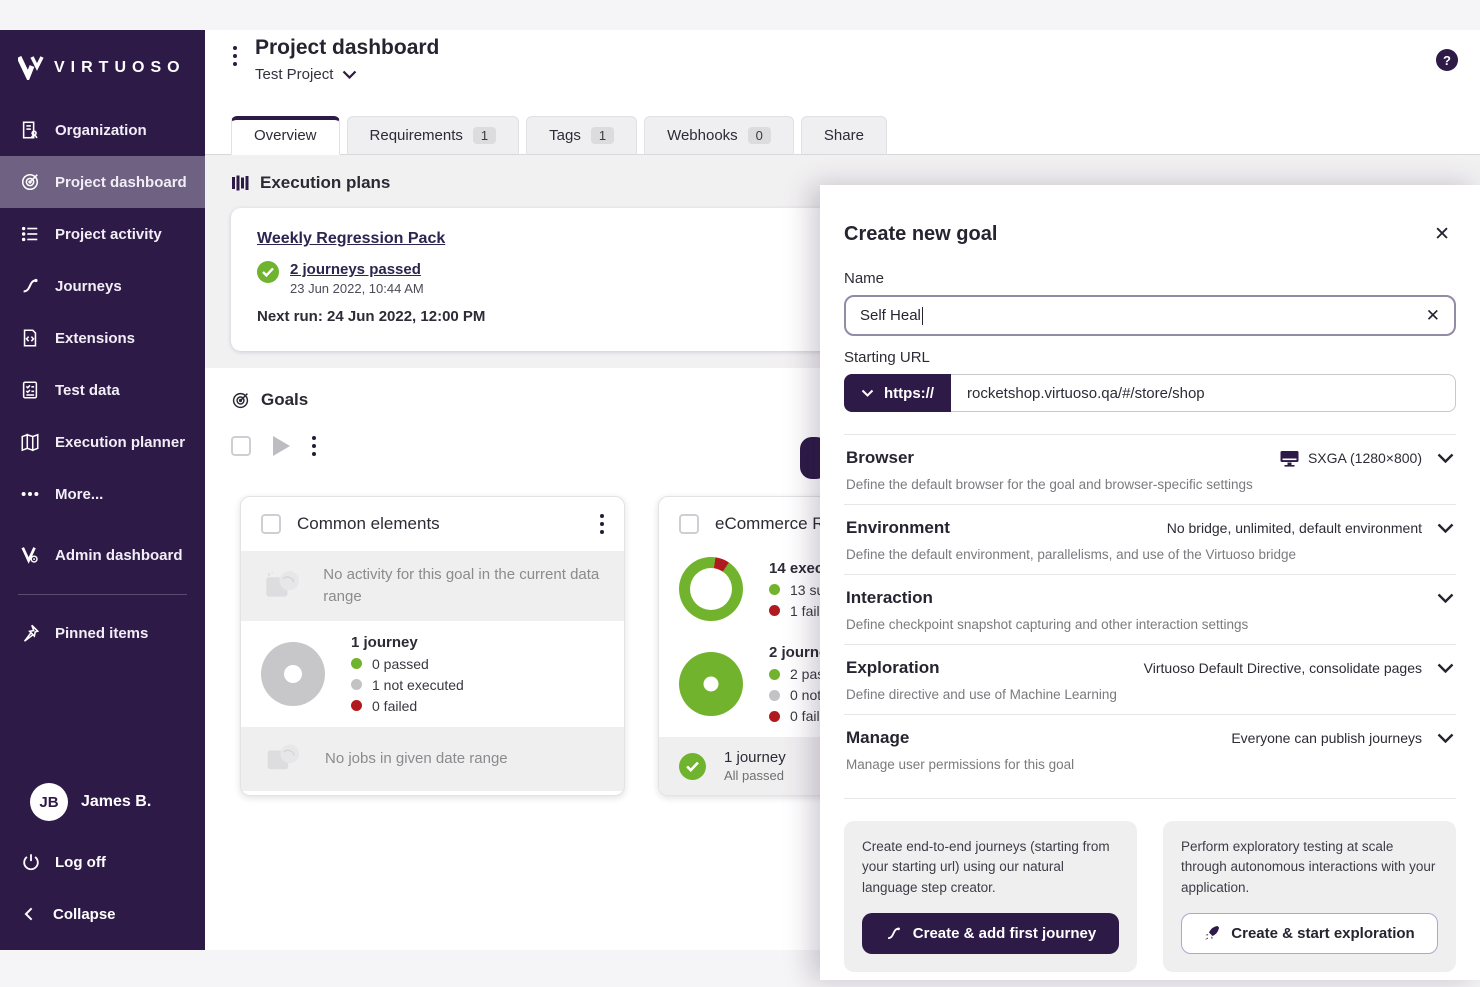 The height and width of the screenshot is (987, 1480). Describe the element at coordinates (1432, 315) in the screenshot. I see `clear-input-icon: ✕` at that location.